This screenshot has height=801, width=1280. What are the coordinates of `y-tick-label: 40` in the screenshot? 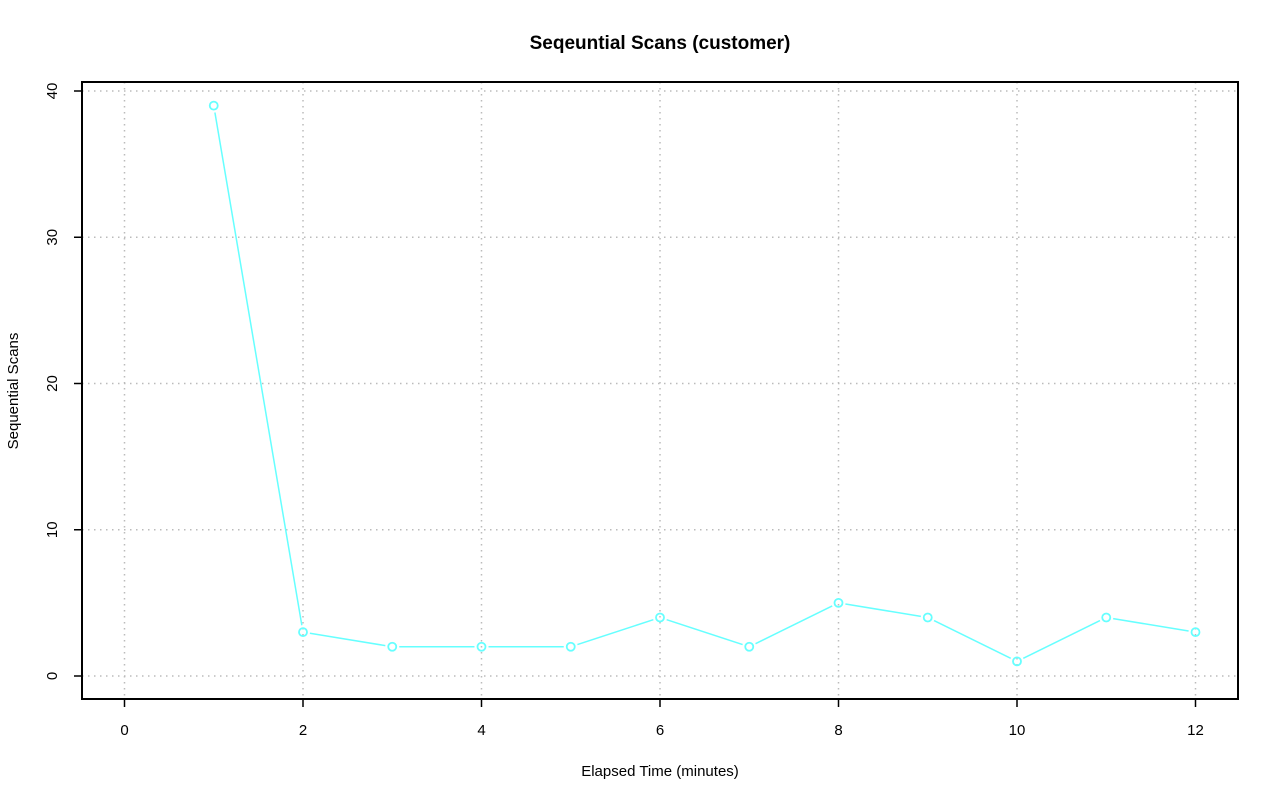 It's located at (52, 91).